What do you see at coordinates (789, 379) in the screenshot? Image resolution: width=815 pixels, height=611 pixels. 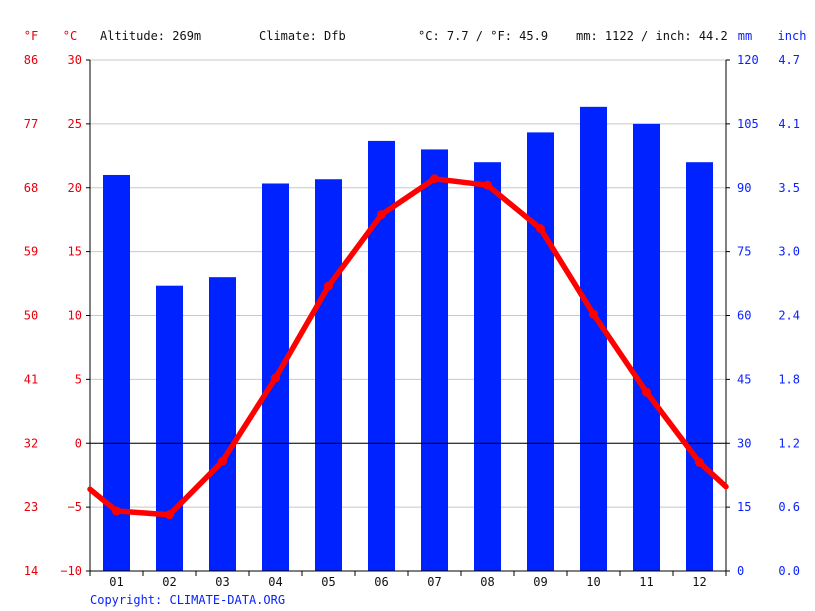 I see `inch-tick-label: 1.8` at bounding box center [789, 379].